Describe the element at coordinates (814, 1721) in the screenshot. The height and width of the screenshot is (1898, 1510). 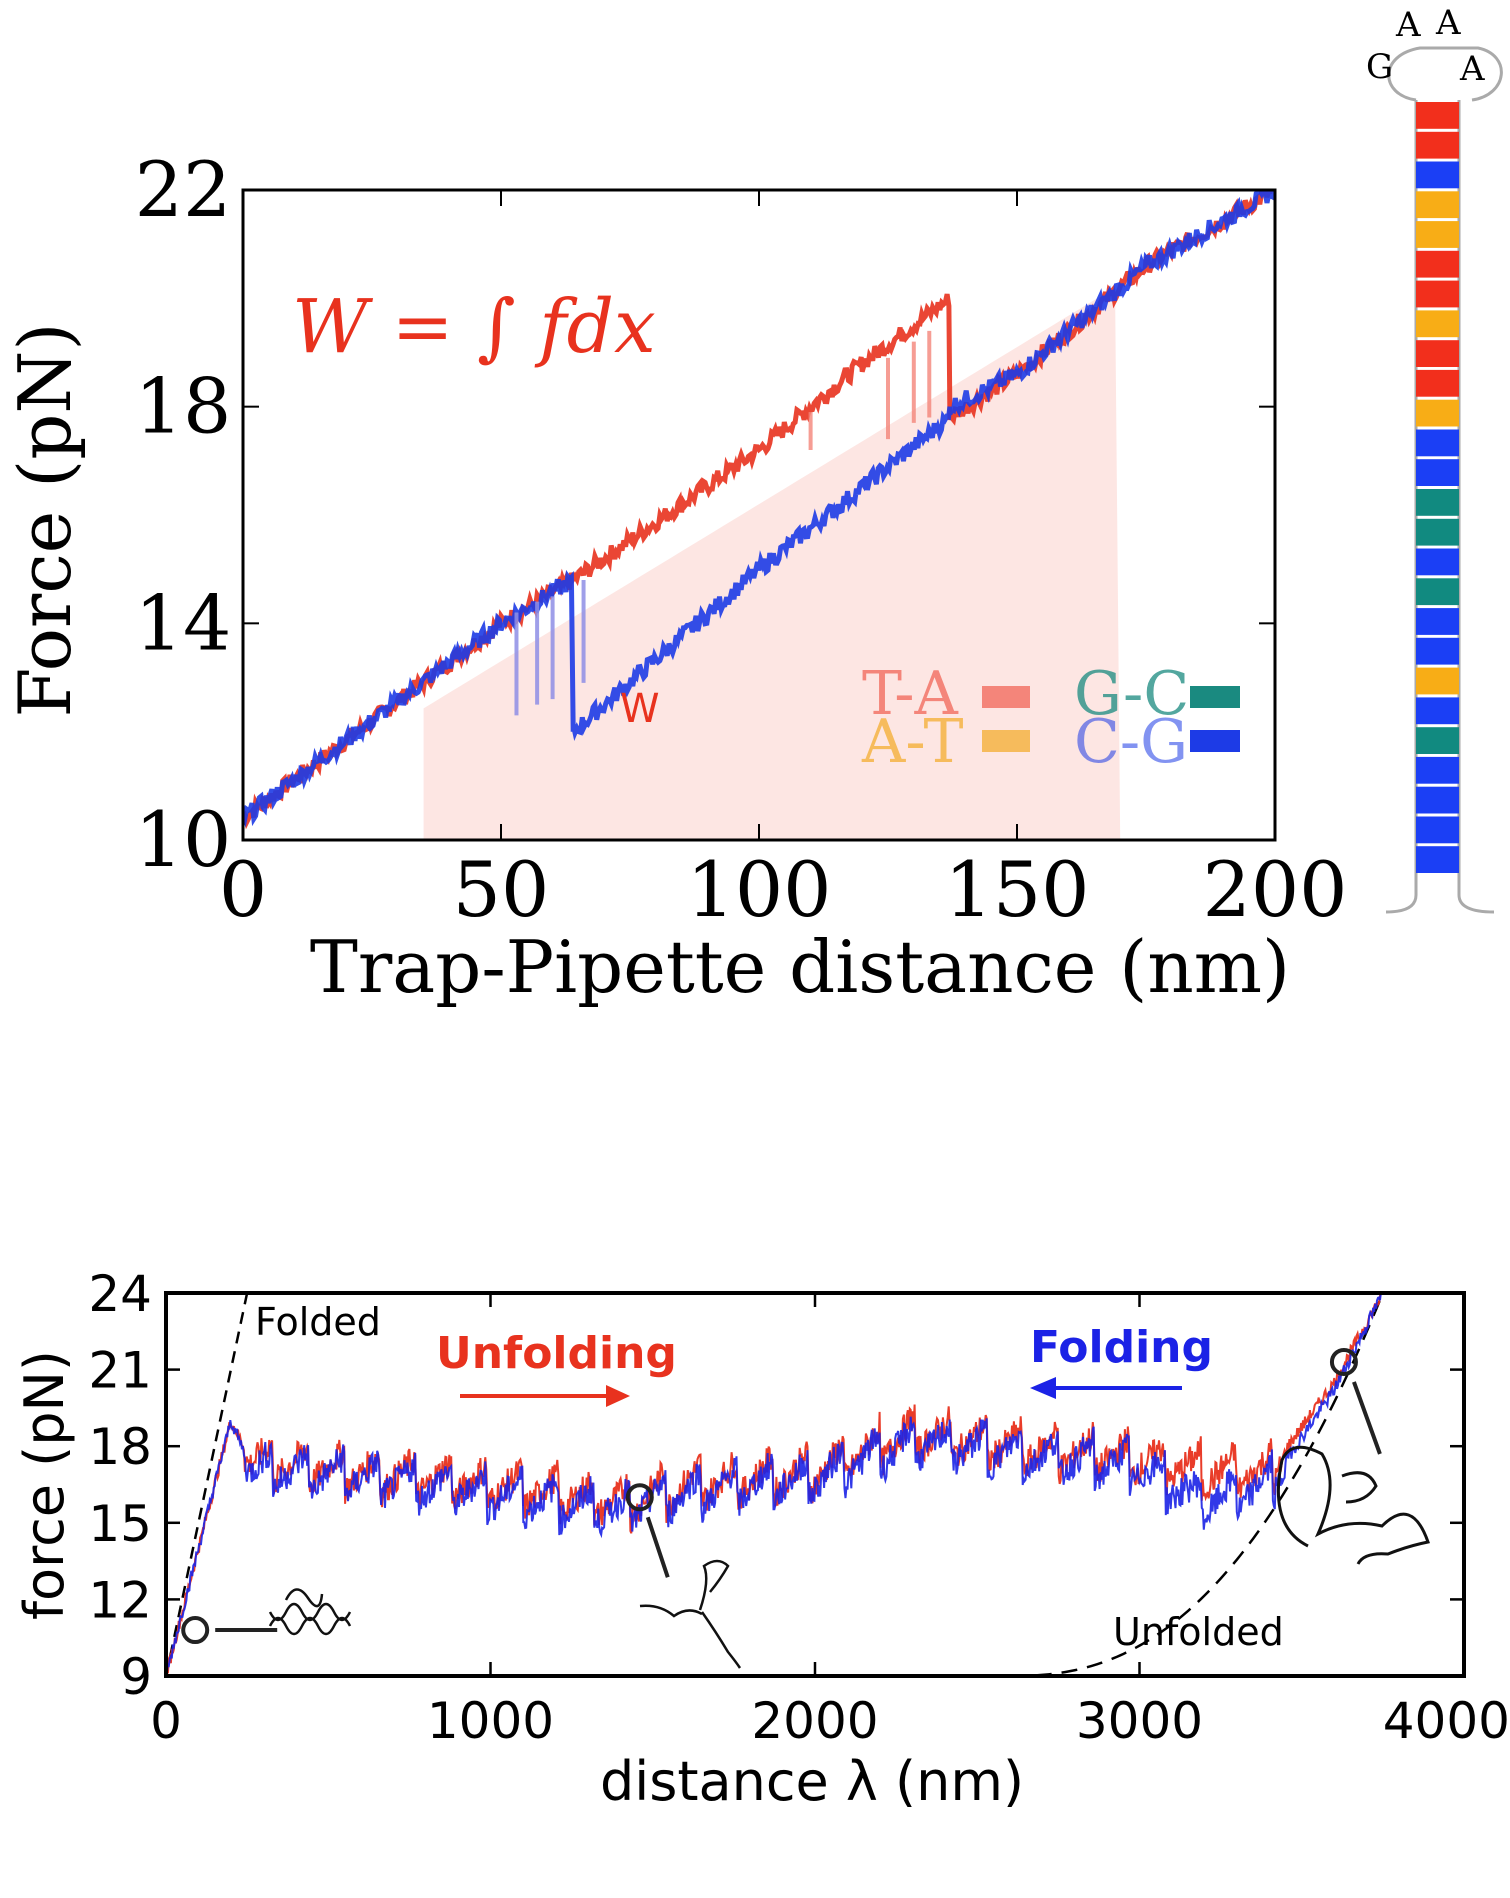
I see `bottom-x-tick-label: 2000` at that location.